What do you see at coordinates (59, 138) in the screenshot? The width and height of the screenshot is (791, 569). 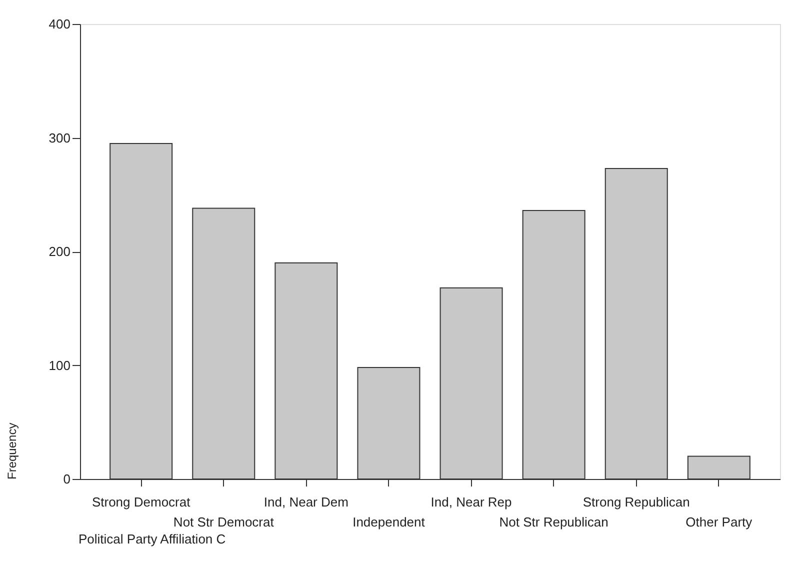 I see `y-tick-label: 300` at bounding box center [59, 138].